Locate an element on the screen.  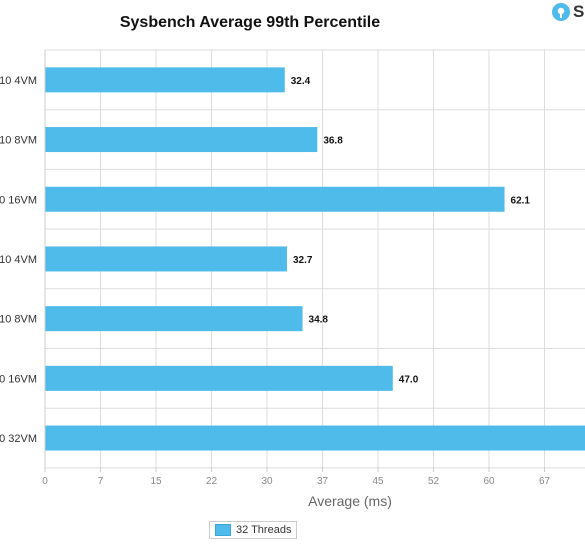
x-tick-label: 52 is located at coordinates (434, 481).